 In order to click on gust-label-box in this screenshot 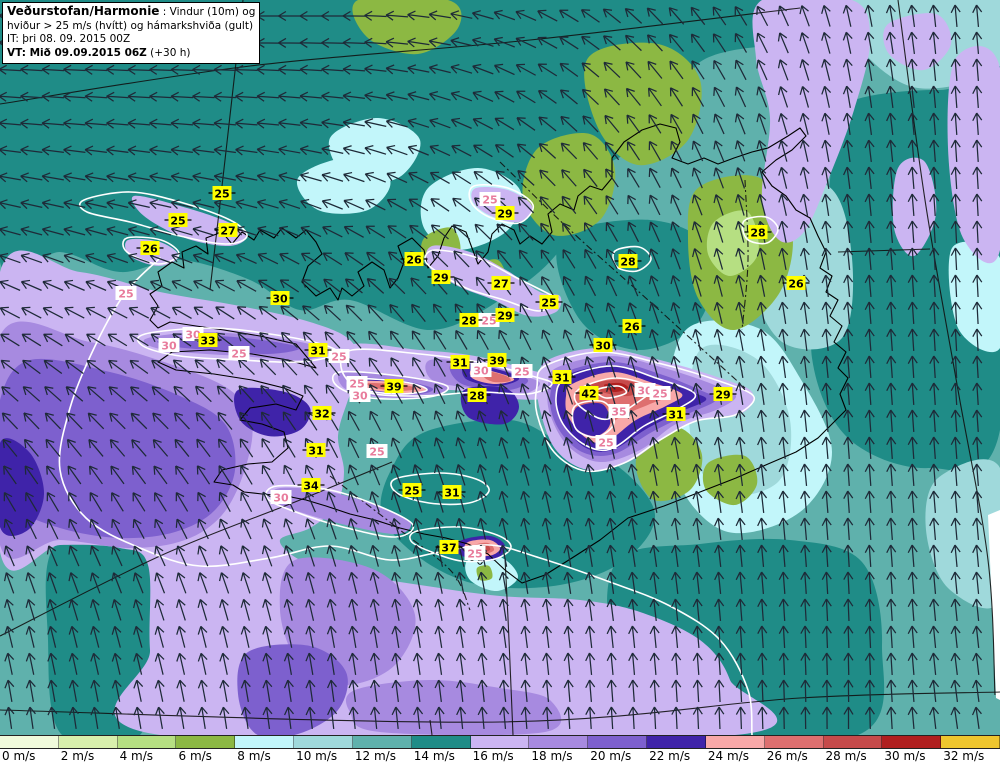, I will do `click(632, 326)`.